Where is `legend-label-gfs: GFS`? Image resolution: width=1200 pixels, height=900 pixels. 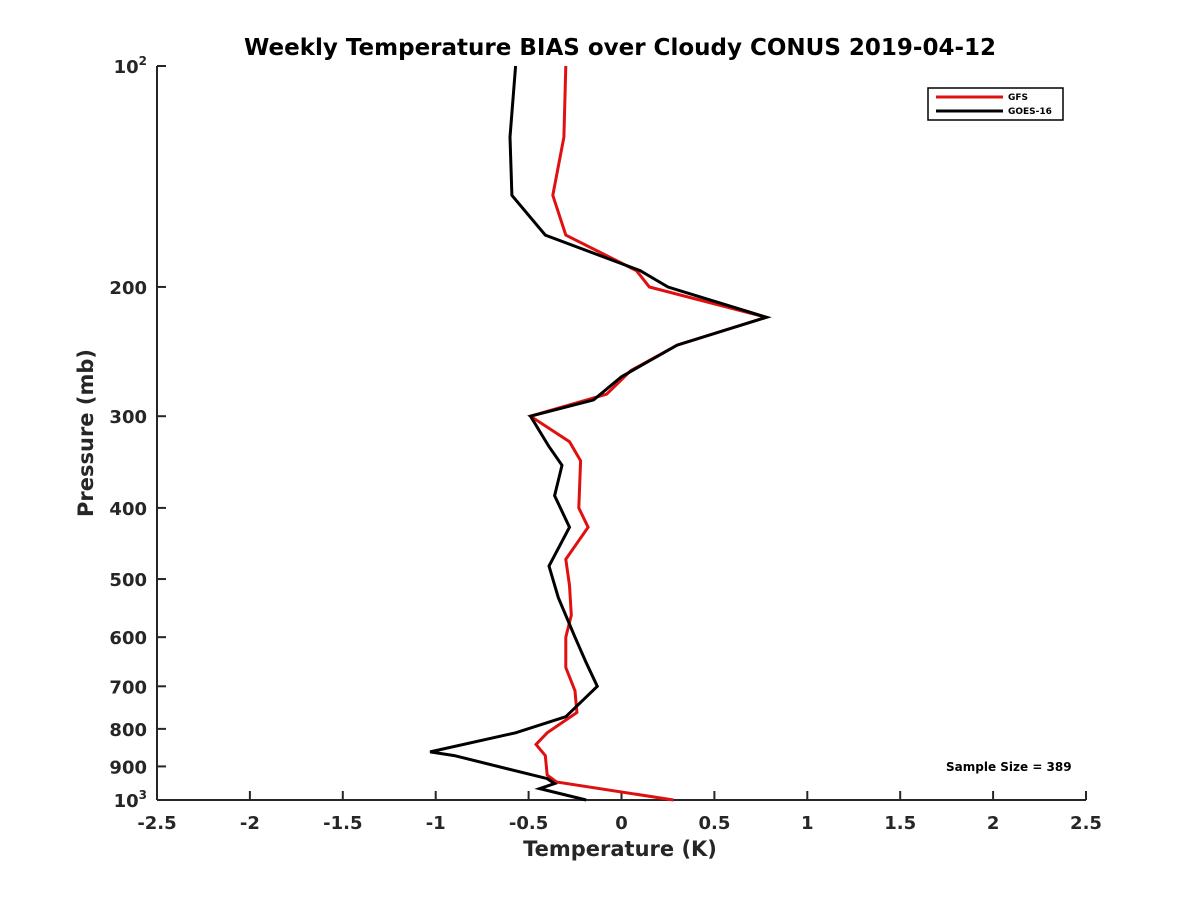 legend-label-gfs: GFS is located at coordinates (1018, 98).